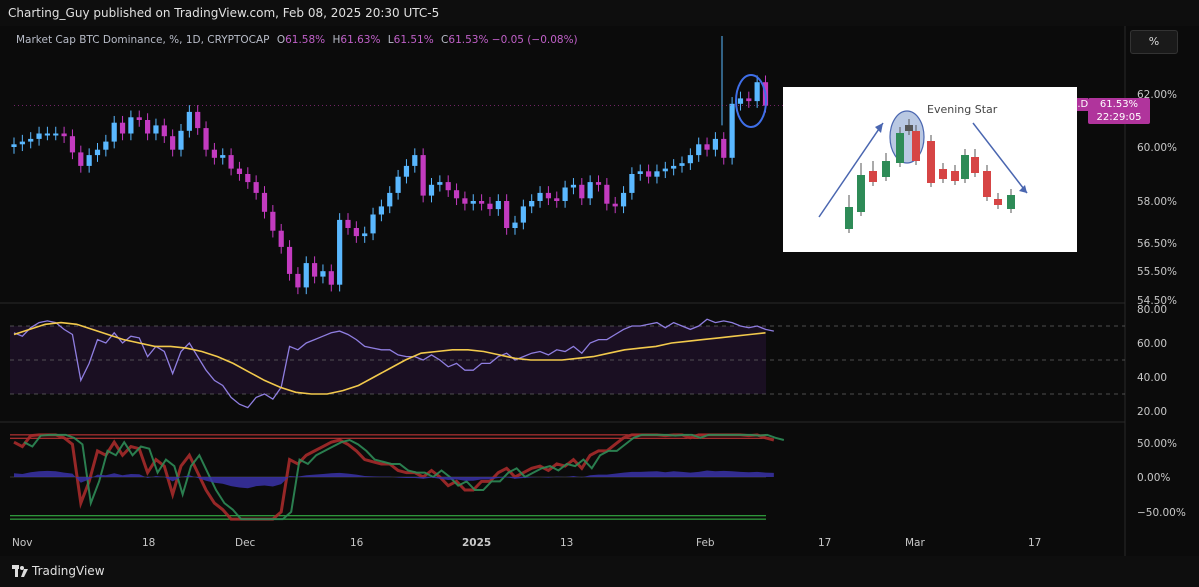 The image size is (1199, 587). What do you see at coordinates (1161, 513) in the screenshot?
I see `osc-tick-label: −50.00%` at bounding box center [1161, 513].